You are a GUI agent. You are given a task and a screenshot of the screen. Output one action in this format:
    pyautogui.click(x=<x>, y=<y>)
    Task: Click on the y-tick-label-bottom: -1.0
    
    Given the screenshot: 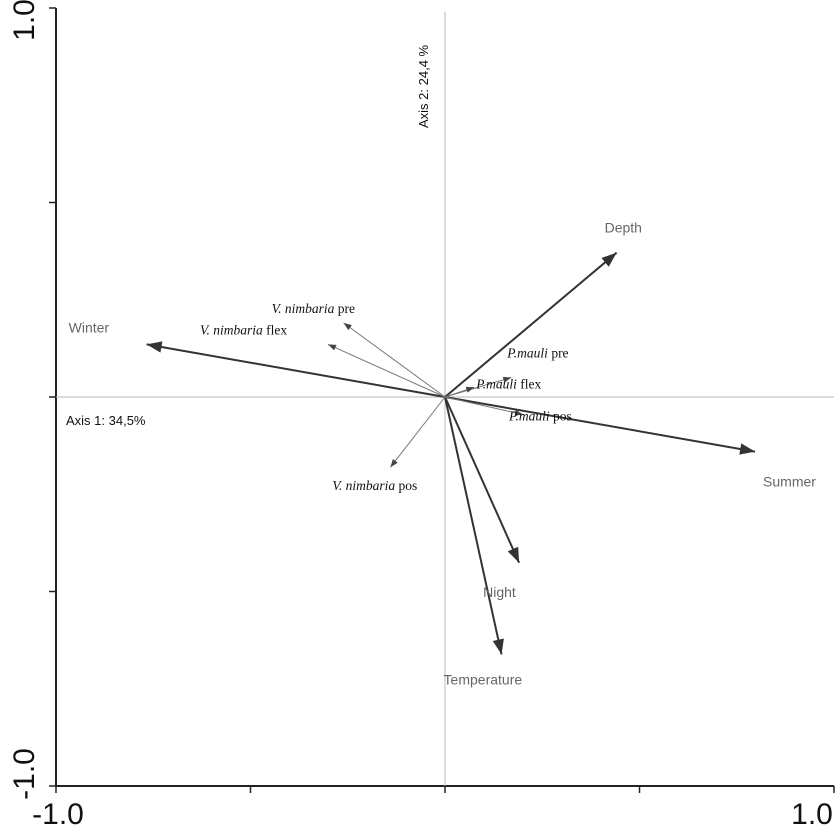 What is the action you would take?
    pyautogui.click(x=24, y=774)
    